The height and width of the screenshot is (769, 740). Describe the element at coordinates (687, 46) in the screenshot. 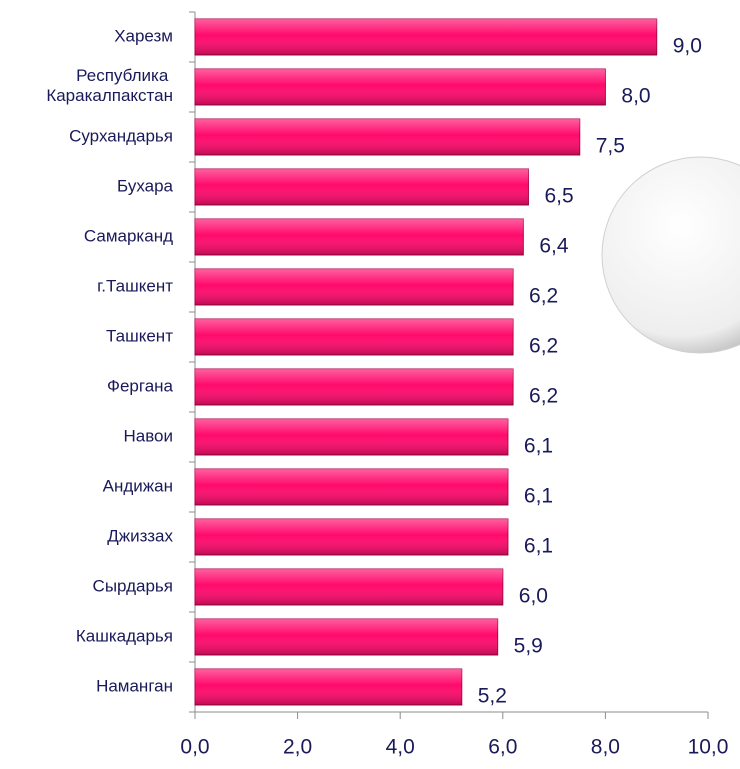

I see `value-label: 9,0` at that location.